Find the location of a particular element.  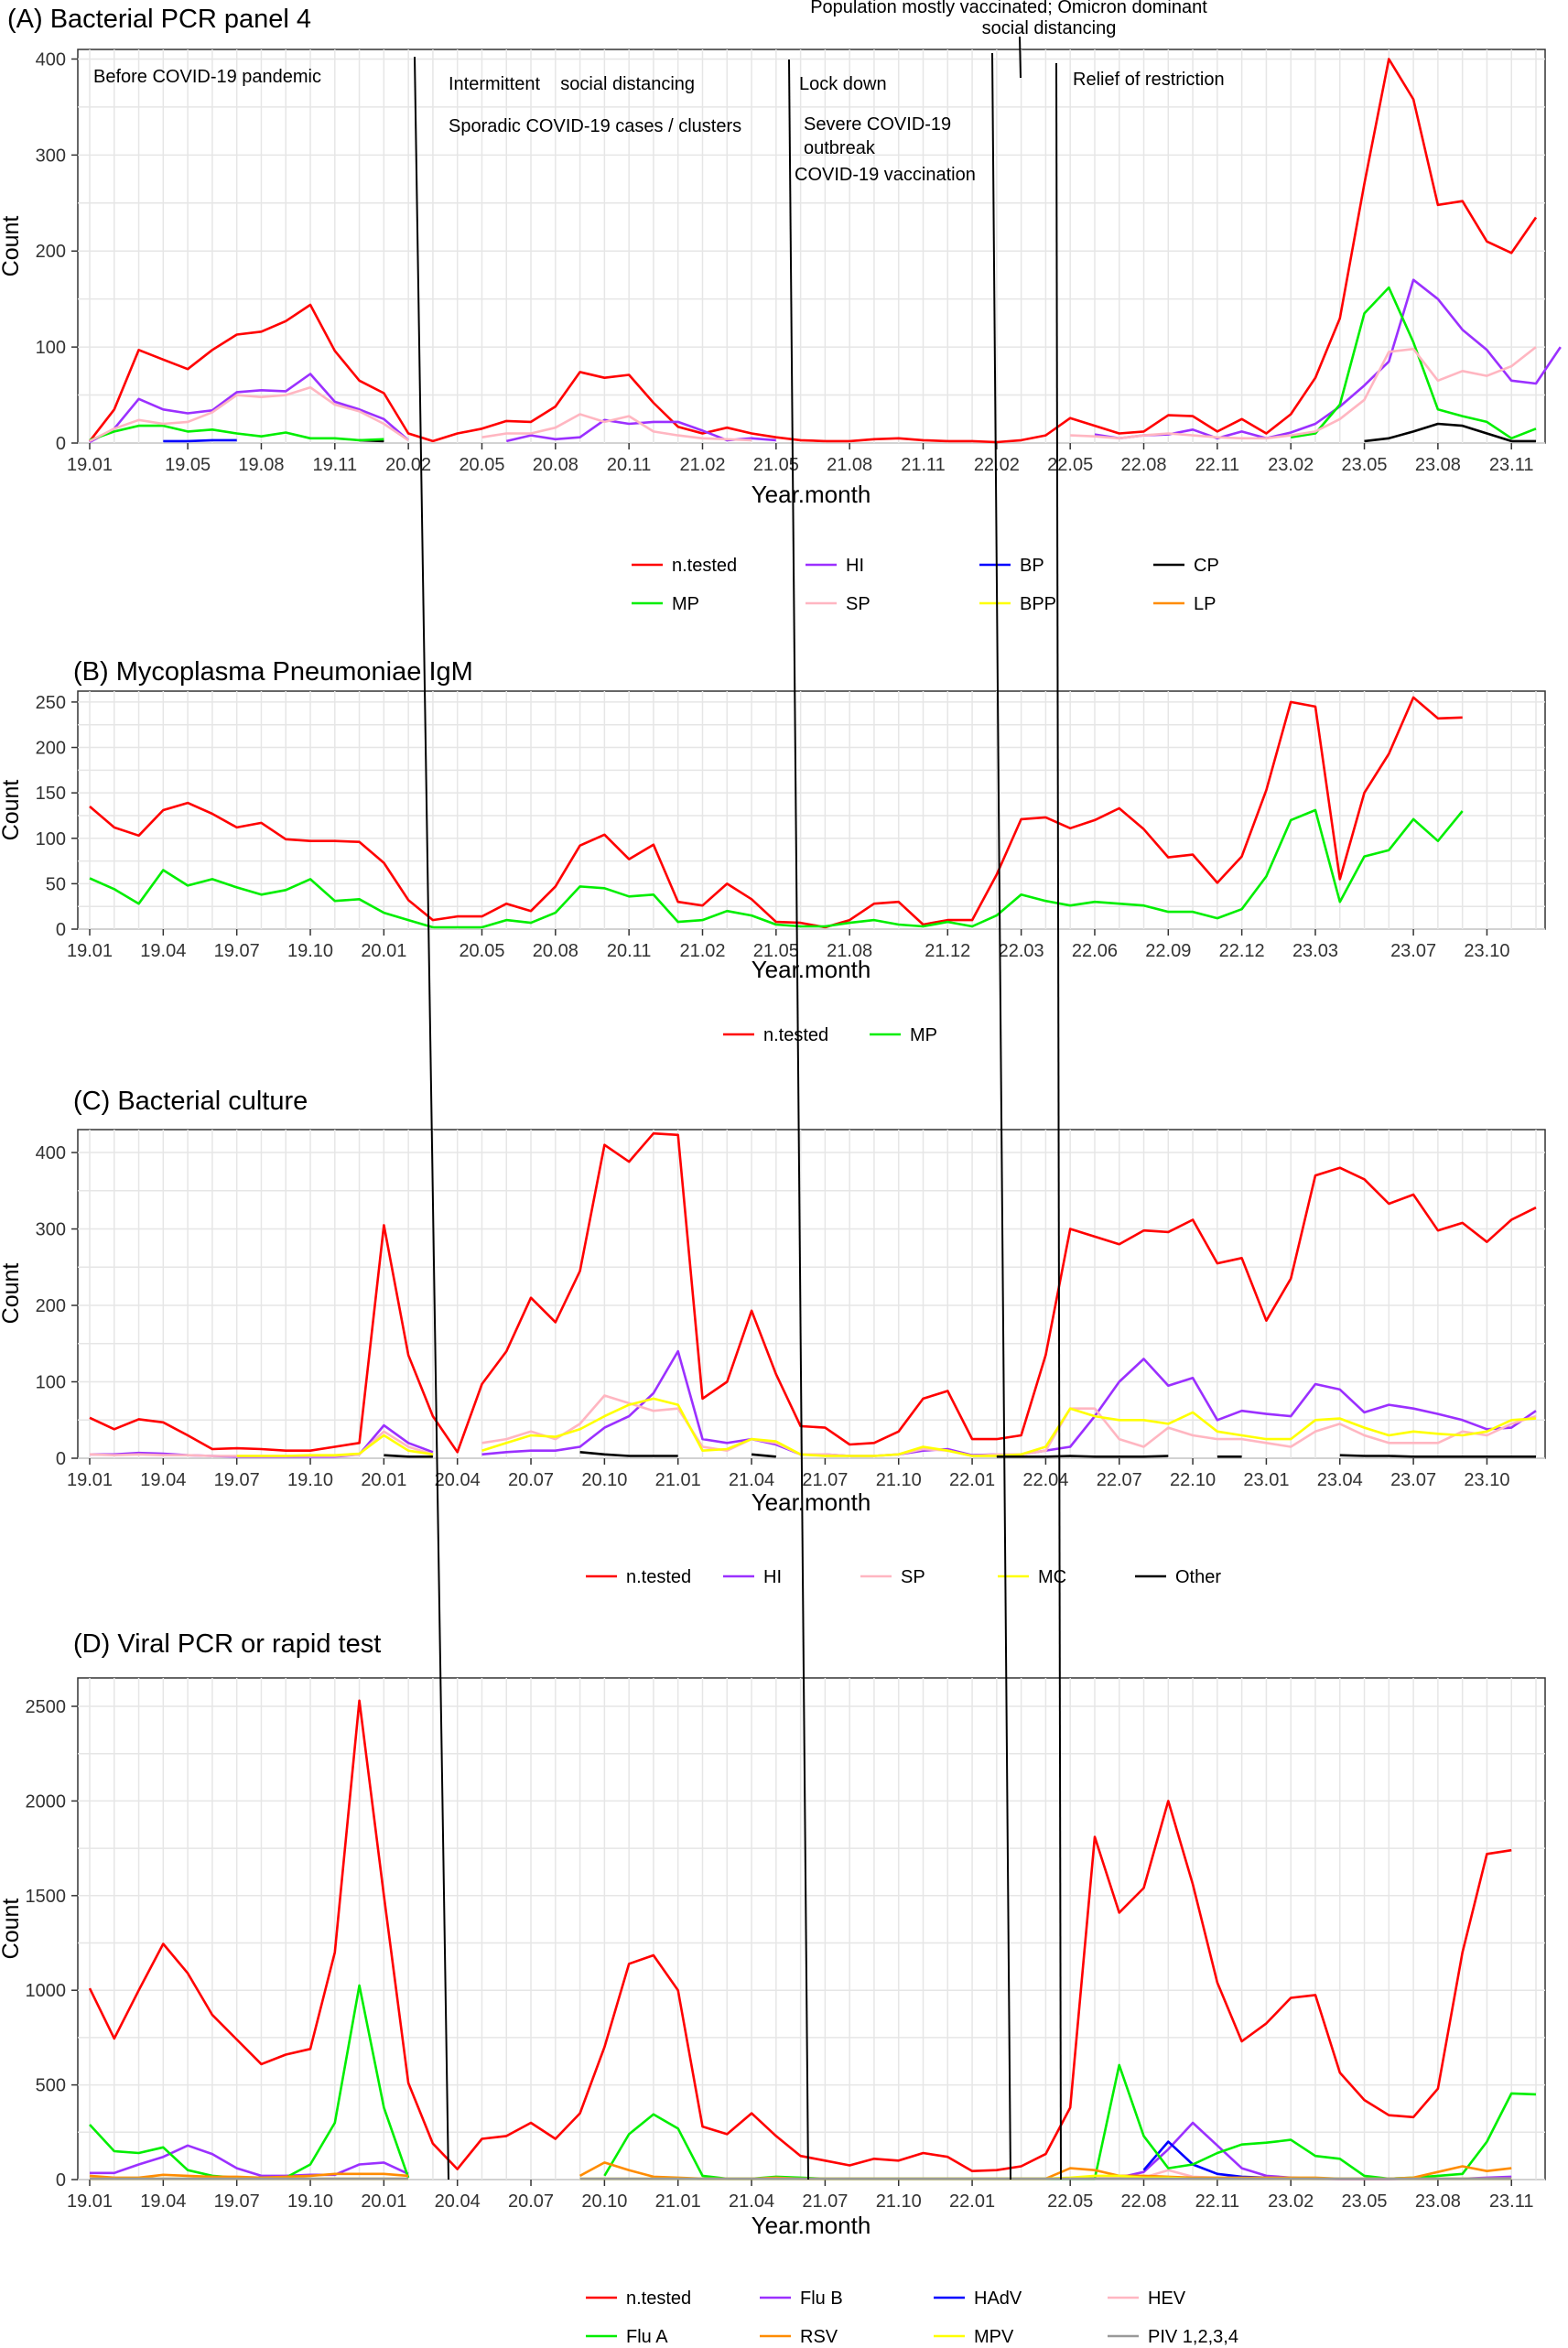

x-tick-label: 23.05 is located at coordinates (1365, 2201).